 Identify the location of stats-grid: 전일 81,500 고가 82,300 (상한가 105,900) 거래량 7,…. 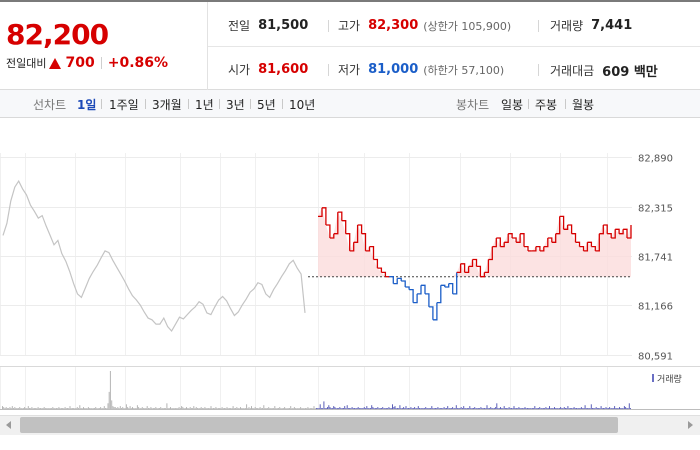
(454, 46).